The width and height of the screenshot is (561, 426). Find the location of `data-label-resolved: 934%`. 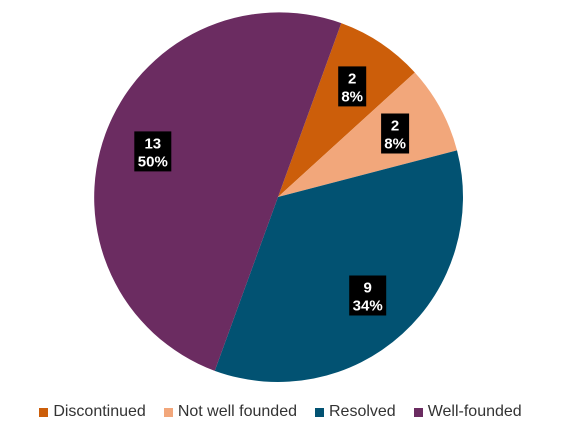

data-label-resolved: 934% is located at coordinates (368, 295).